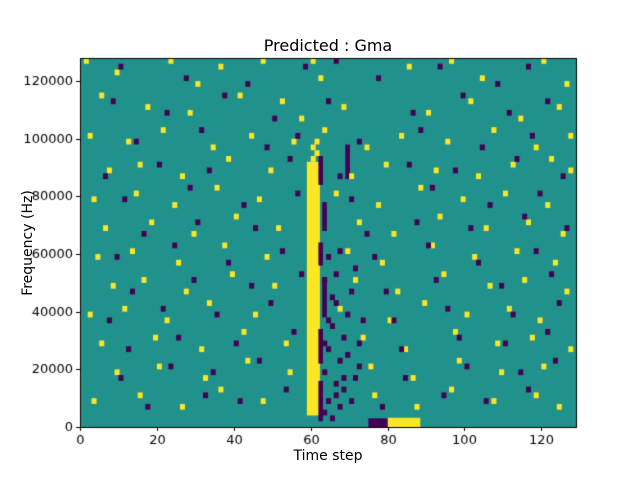 Image resolution: width=640 pixels, height=480 pixels. I want to click on x-axis-label: Time step, so click(328, 456).